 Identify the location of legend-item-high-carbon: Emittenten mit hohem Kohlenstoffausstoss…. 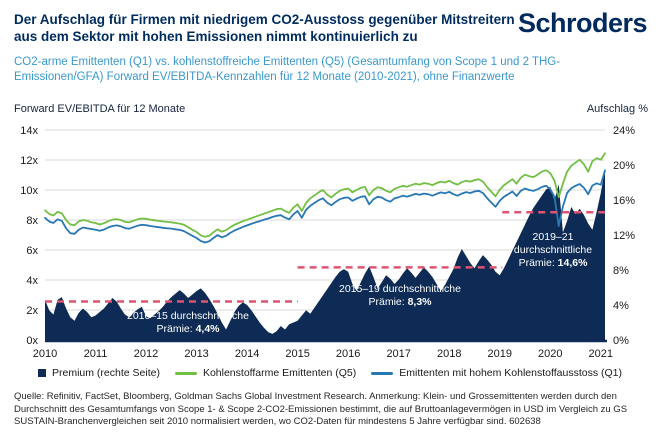
(496, 373).